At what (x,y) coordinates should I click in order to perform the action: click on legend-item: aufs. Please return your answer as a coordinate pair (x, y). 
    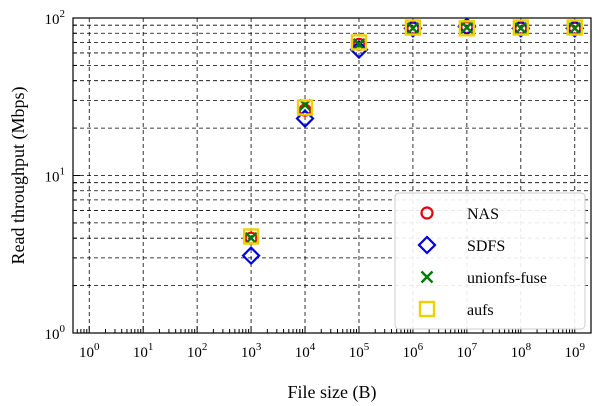
    Looking at the image, I should click on (456, 309).